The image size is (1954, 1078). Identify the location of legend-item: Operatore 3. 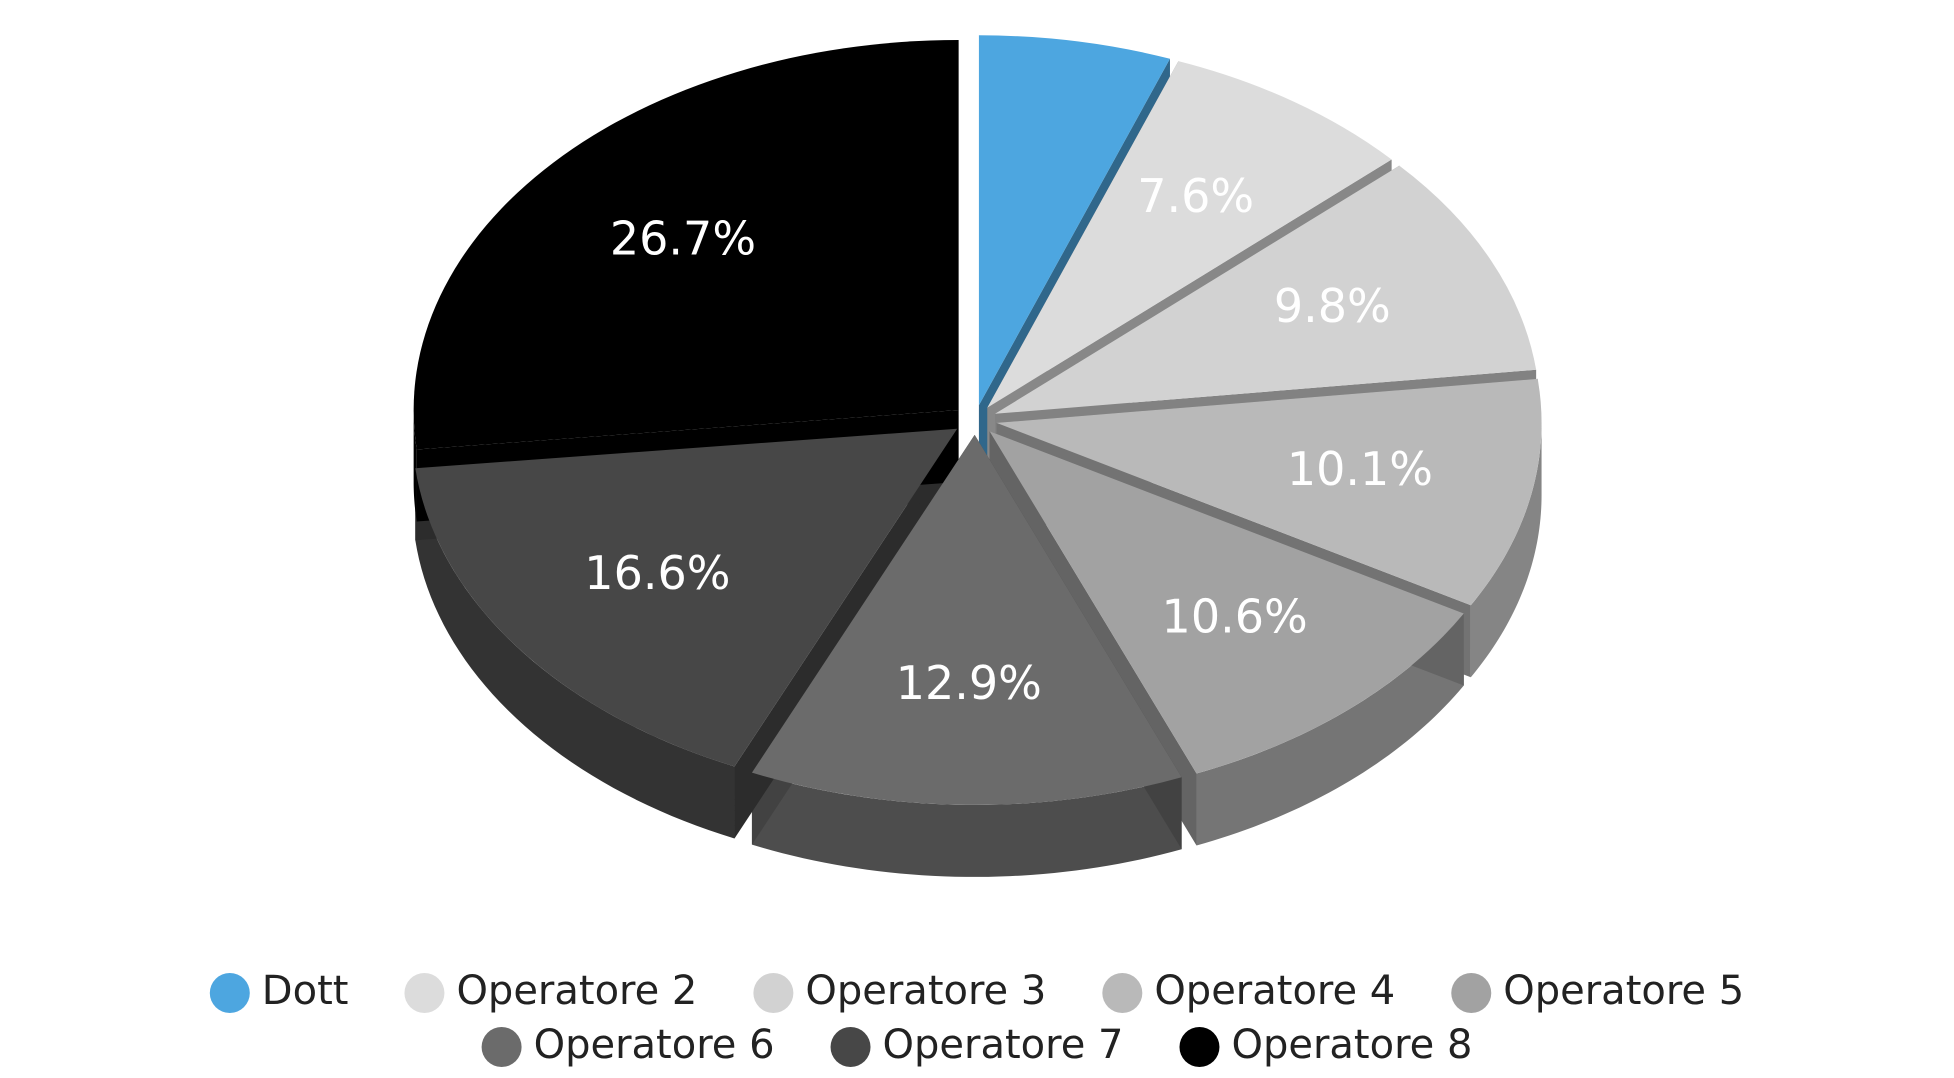
(899, 991).